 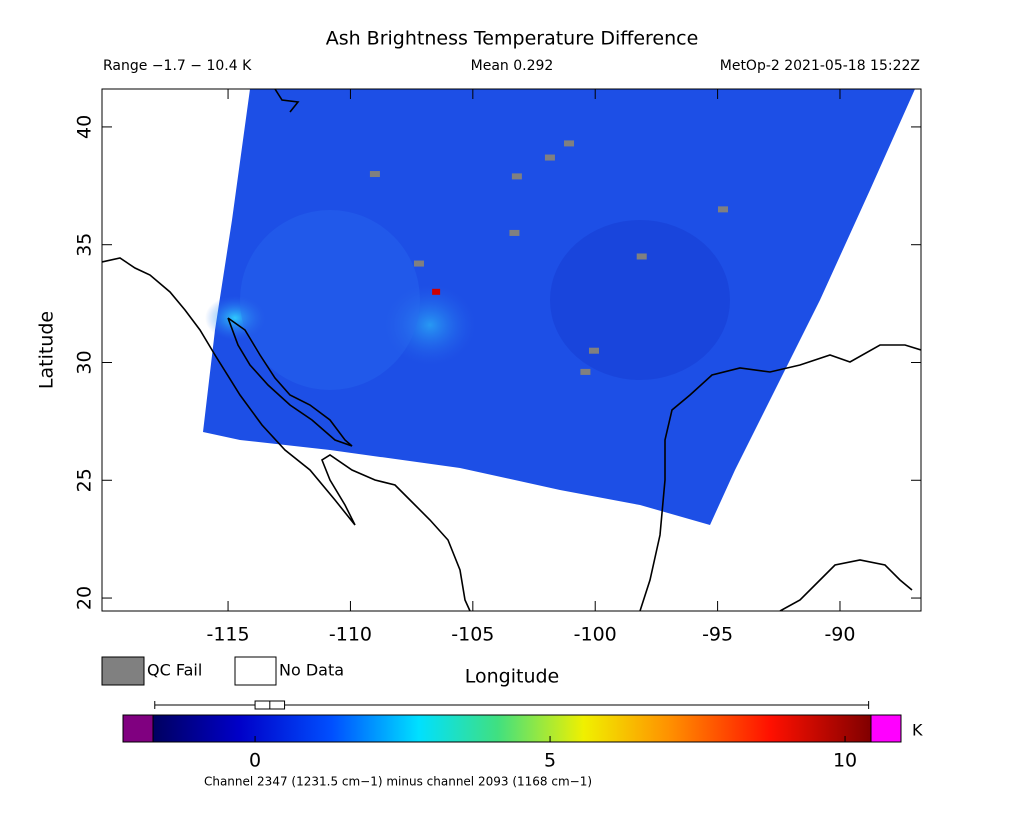 I want to click on y-tick-label: 20, so click(x=85, y=598).